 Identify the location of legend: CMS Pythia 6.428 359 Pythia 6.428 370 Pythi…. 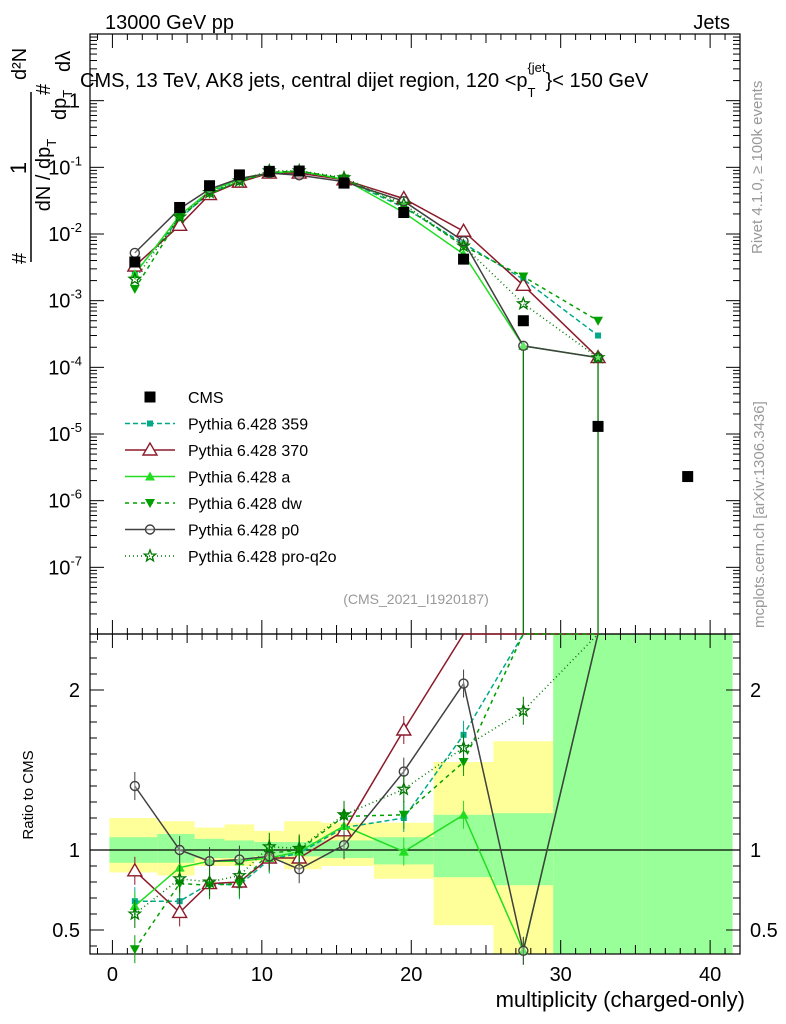
(231, 478).